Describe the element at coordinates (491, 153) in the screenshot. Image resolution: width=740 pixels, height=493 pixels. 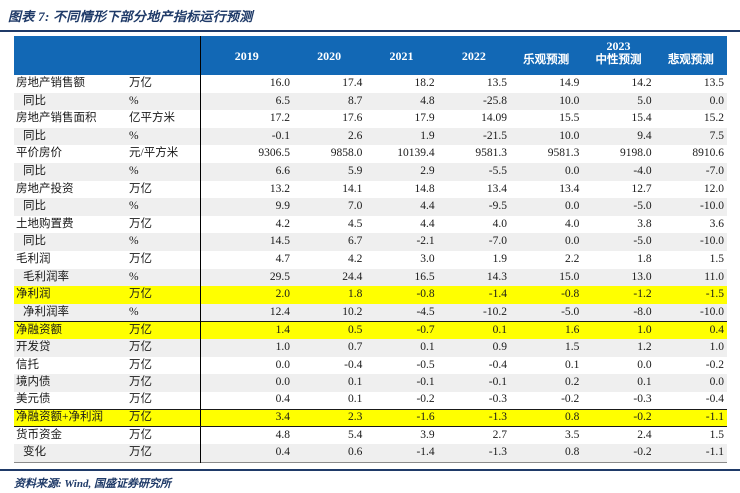
I see `cell-value: 9581.3` at that location.